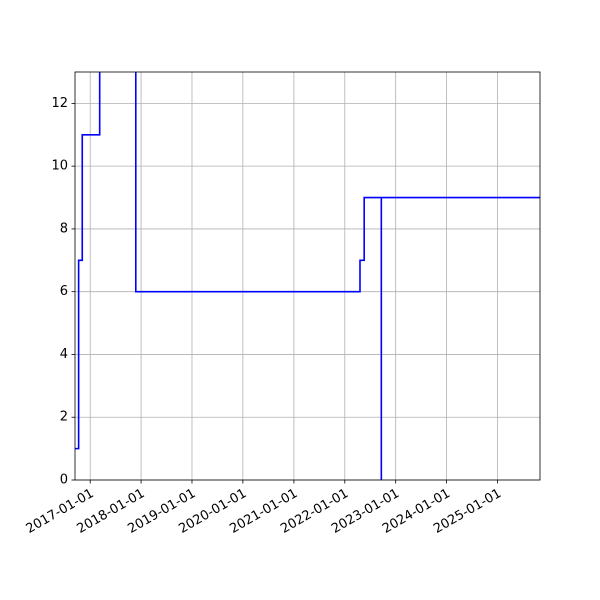 This screenshot has height=600, width=600. What do you see at coordinates (64, 228) in the screenshot?
I see `y-tick-label: 8` at bounding box center [64, 228].